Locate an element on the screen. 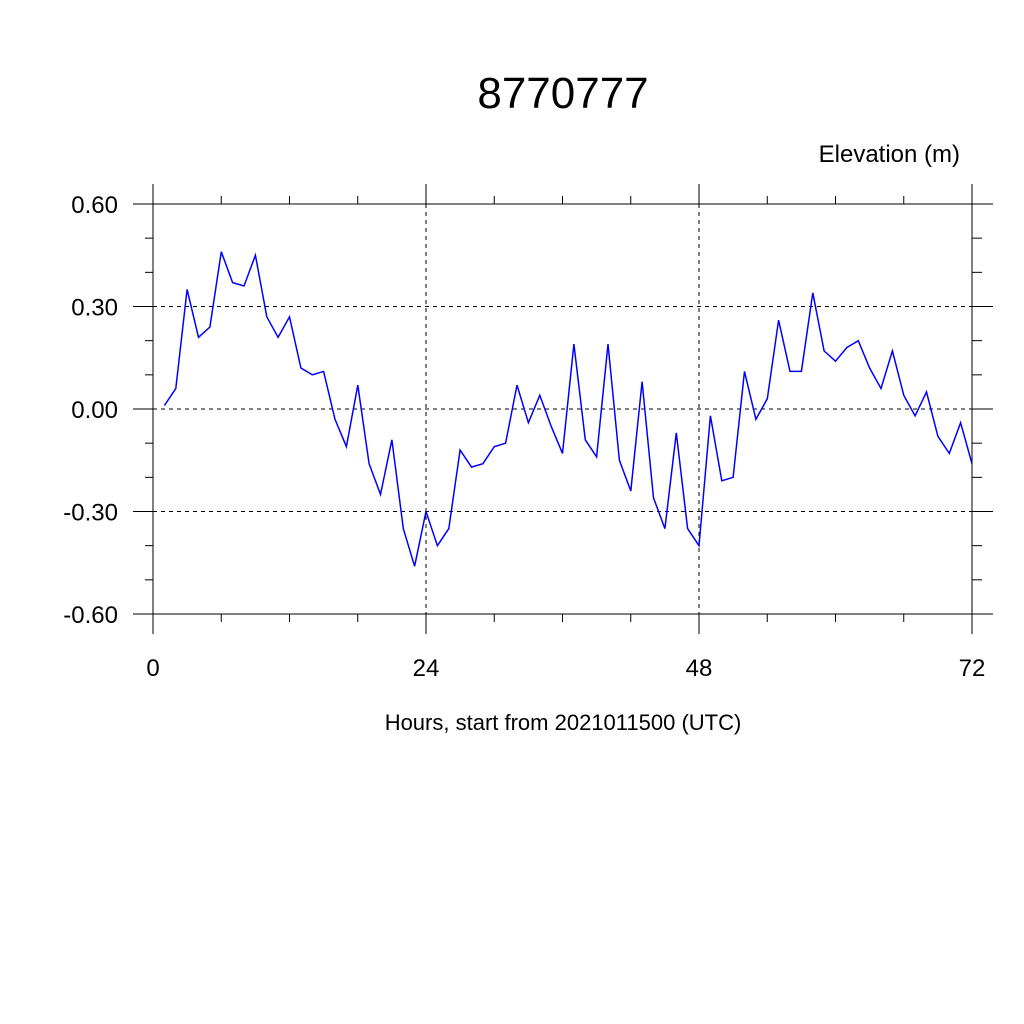 The image size is (1024, 1024). y-tick-label: 0.60 is located at coordinates (94, 205).